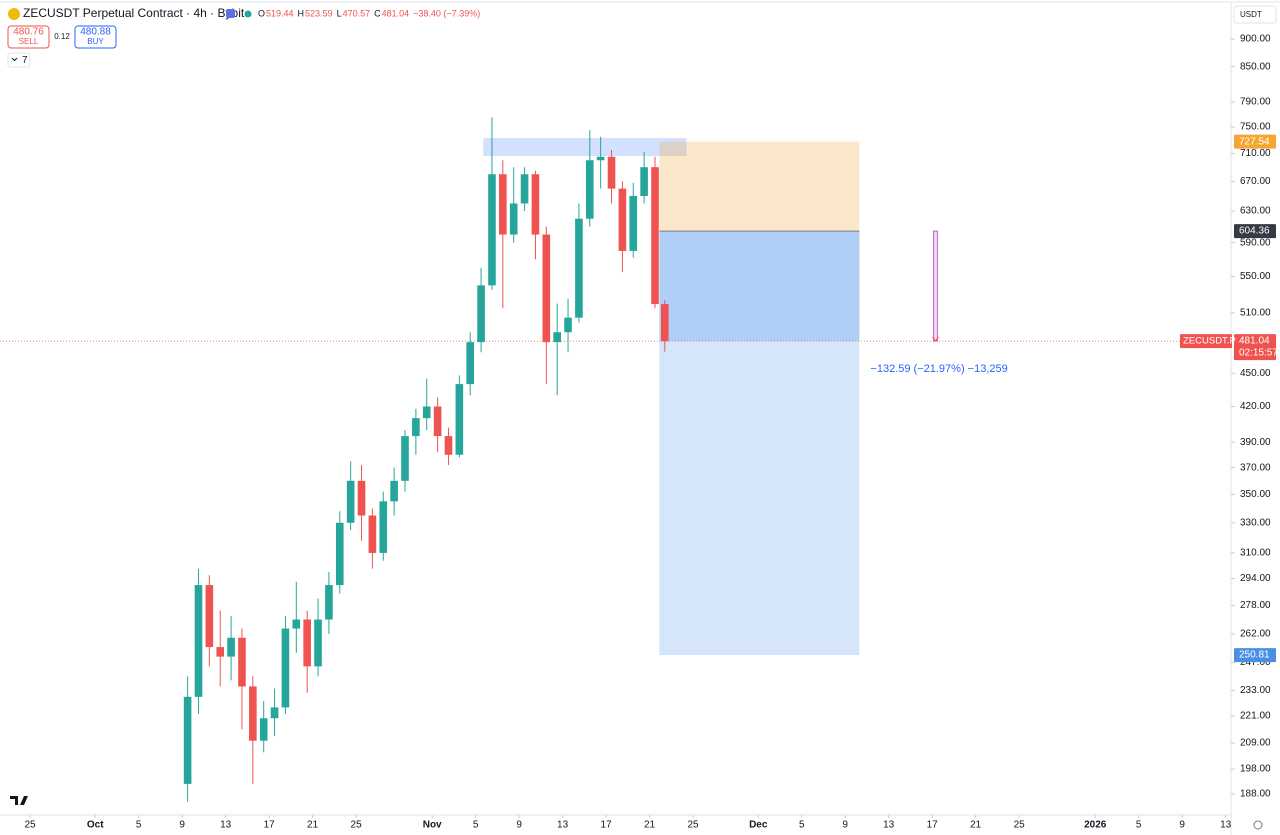 The image size is (1280, 835). I want to click on symbol-logo, so click(14, 14).